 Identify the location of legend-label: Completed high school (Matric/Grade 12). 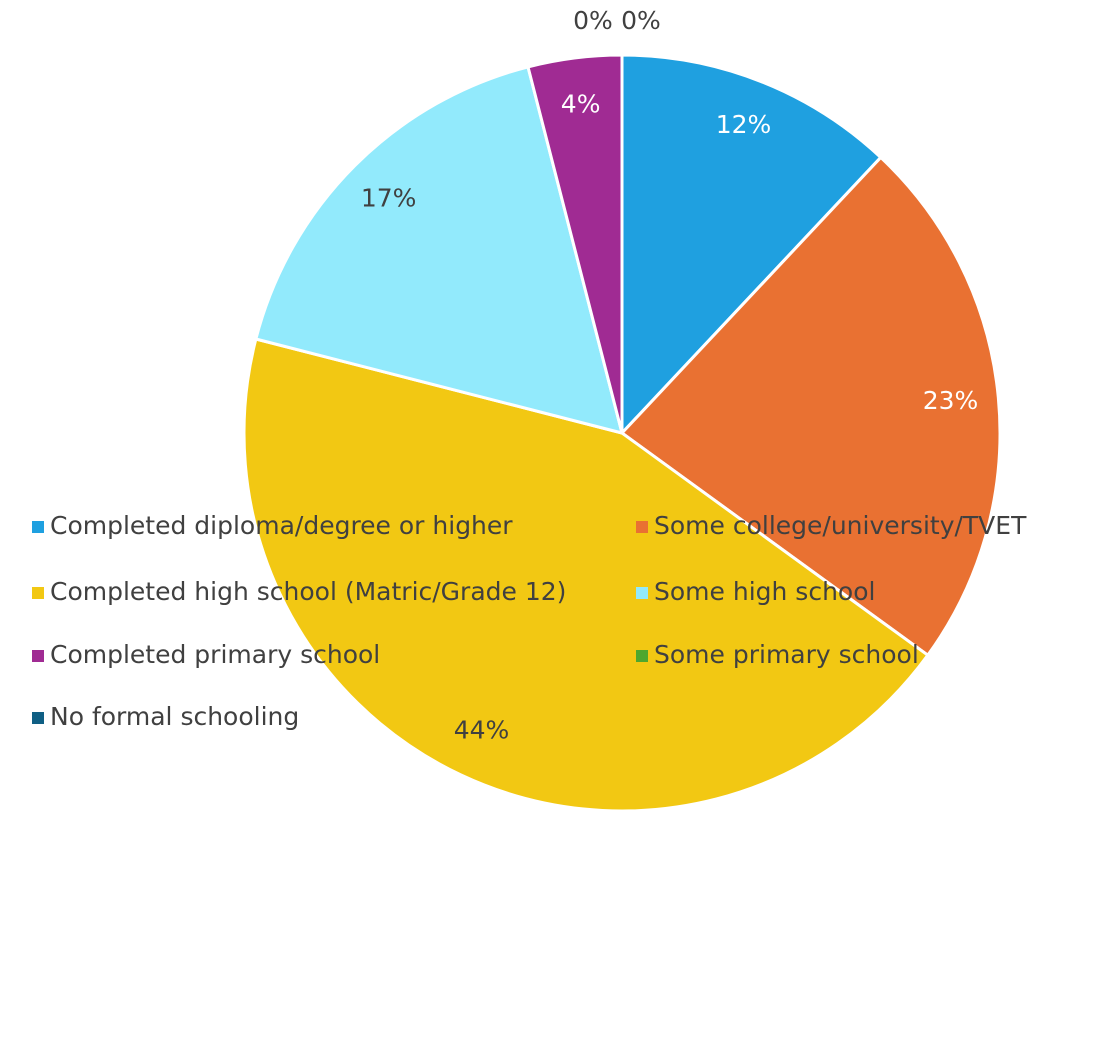
(308, 591).